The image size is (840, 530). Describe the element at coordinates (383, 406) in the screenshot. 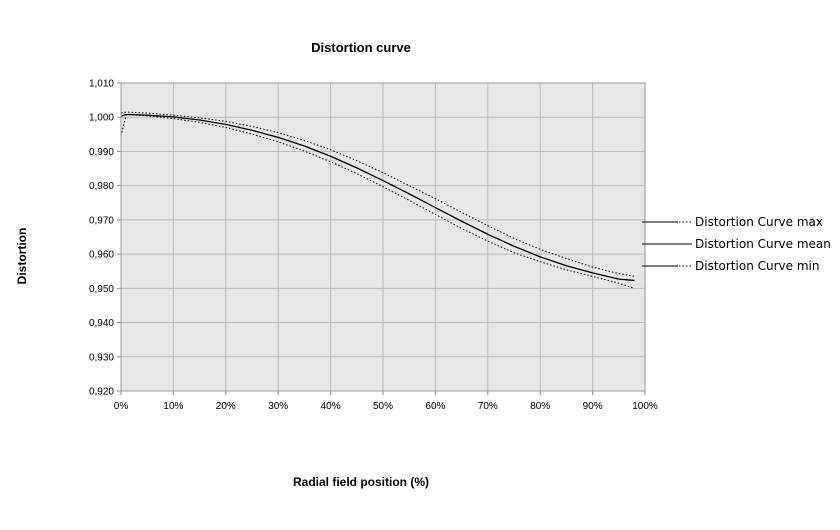

I see `x-tick-label: 50%` at that location.